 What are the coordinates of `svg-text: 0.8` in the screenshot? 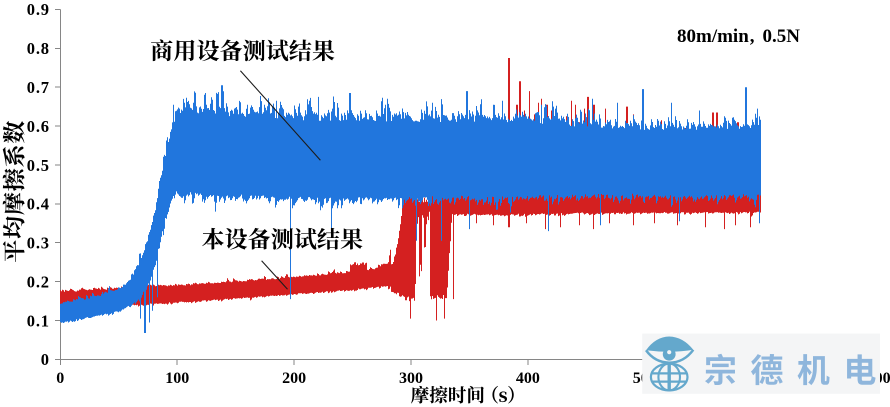 It's located at (38, 48).